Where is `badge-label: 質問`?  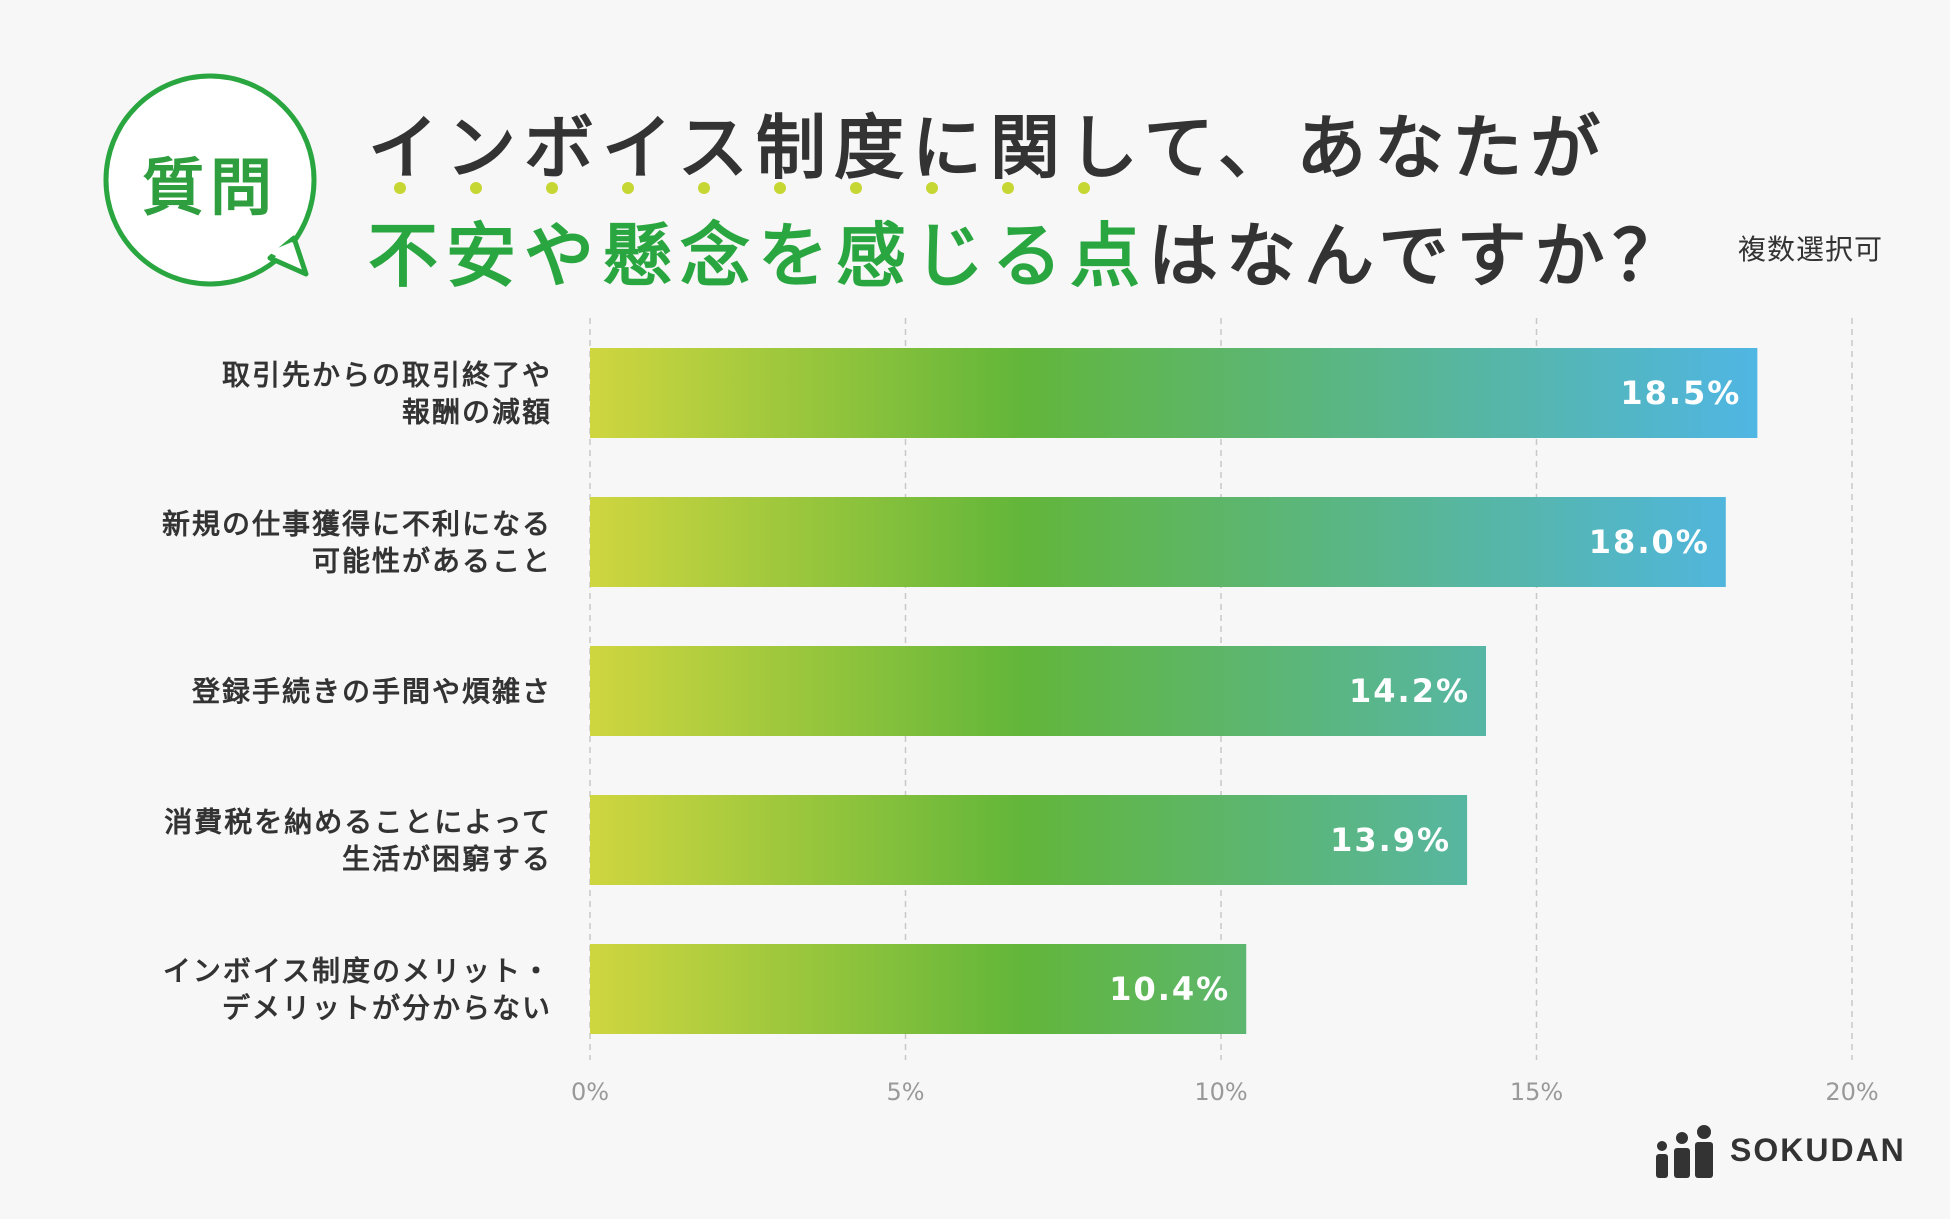 badge-label: 質問 is located at coordinates (209, 187).